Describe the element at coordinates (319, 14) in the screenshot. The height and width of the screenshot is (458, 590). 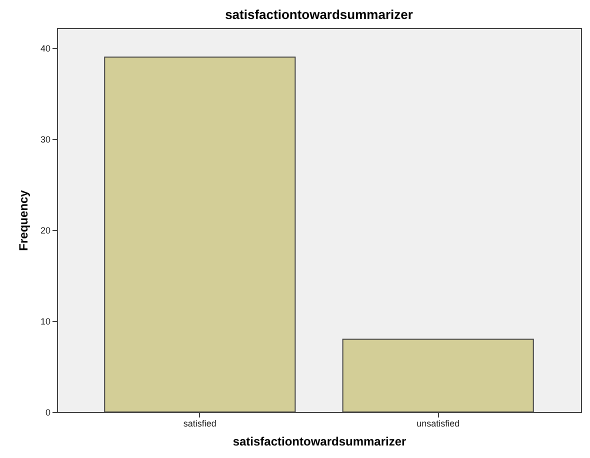
I see `chart-title: satisfactiontowardsummarizer` at that location.